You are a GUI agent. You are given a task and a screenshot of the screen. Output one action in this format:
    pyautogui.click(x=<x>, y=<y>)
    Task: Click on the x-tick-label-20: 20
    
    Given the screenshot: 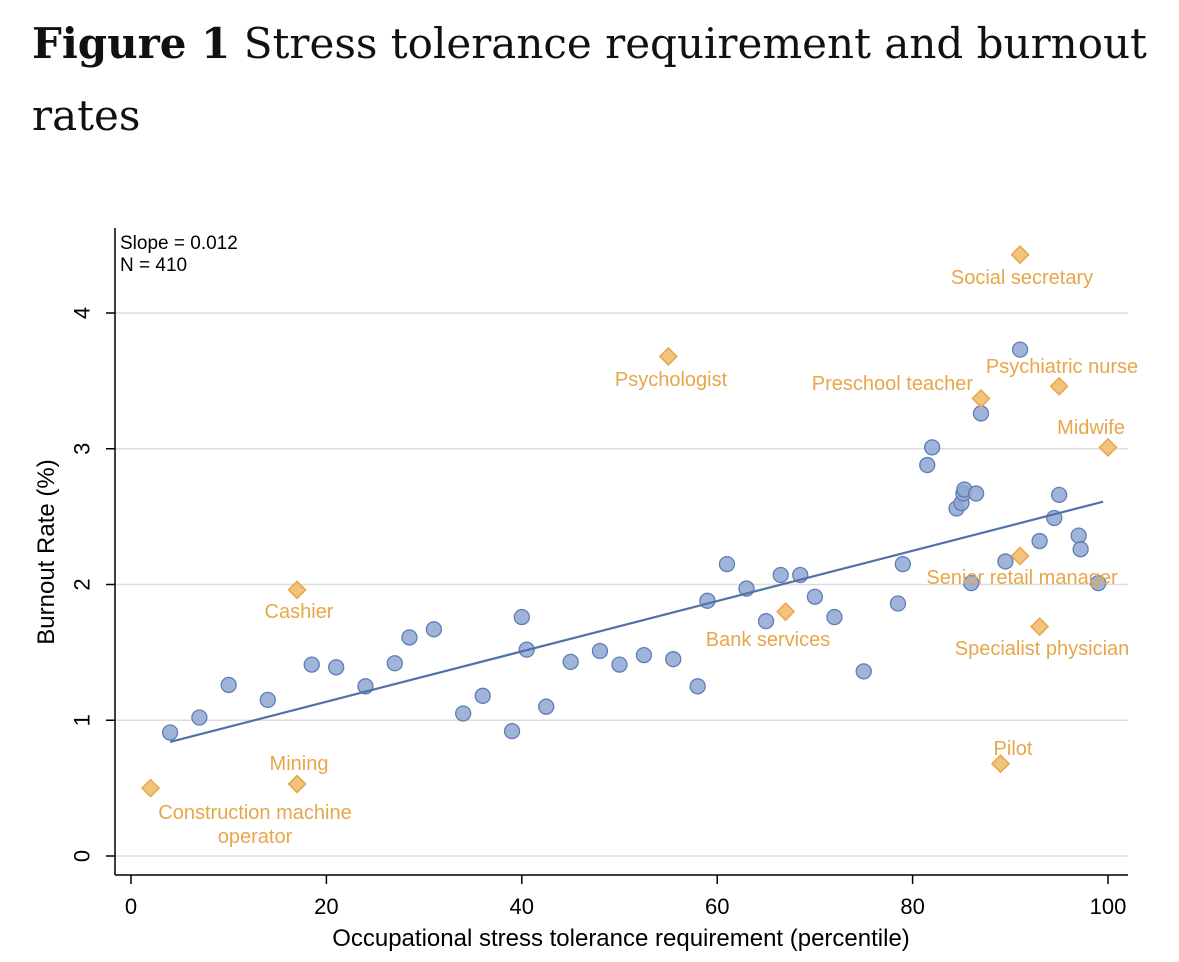 What is the action you would take?
    pyautogui.click(x=326, y=906)
    